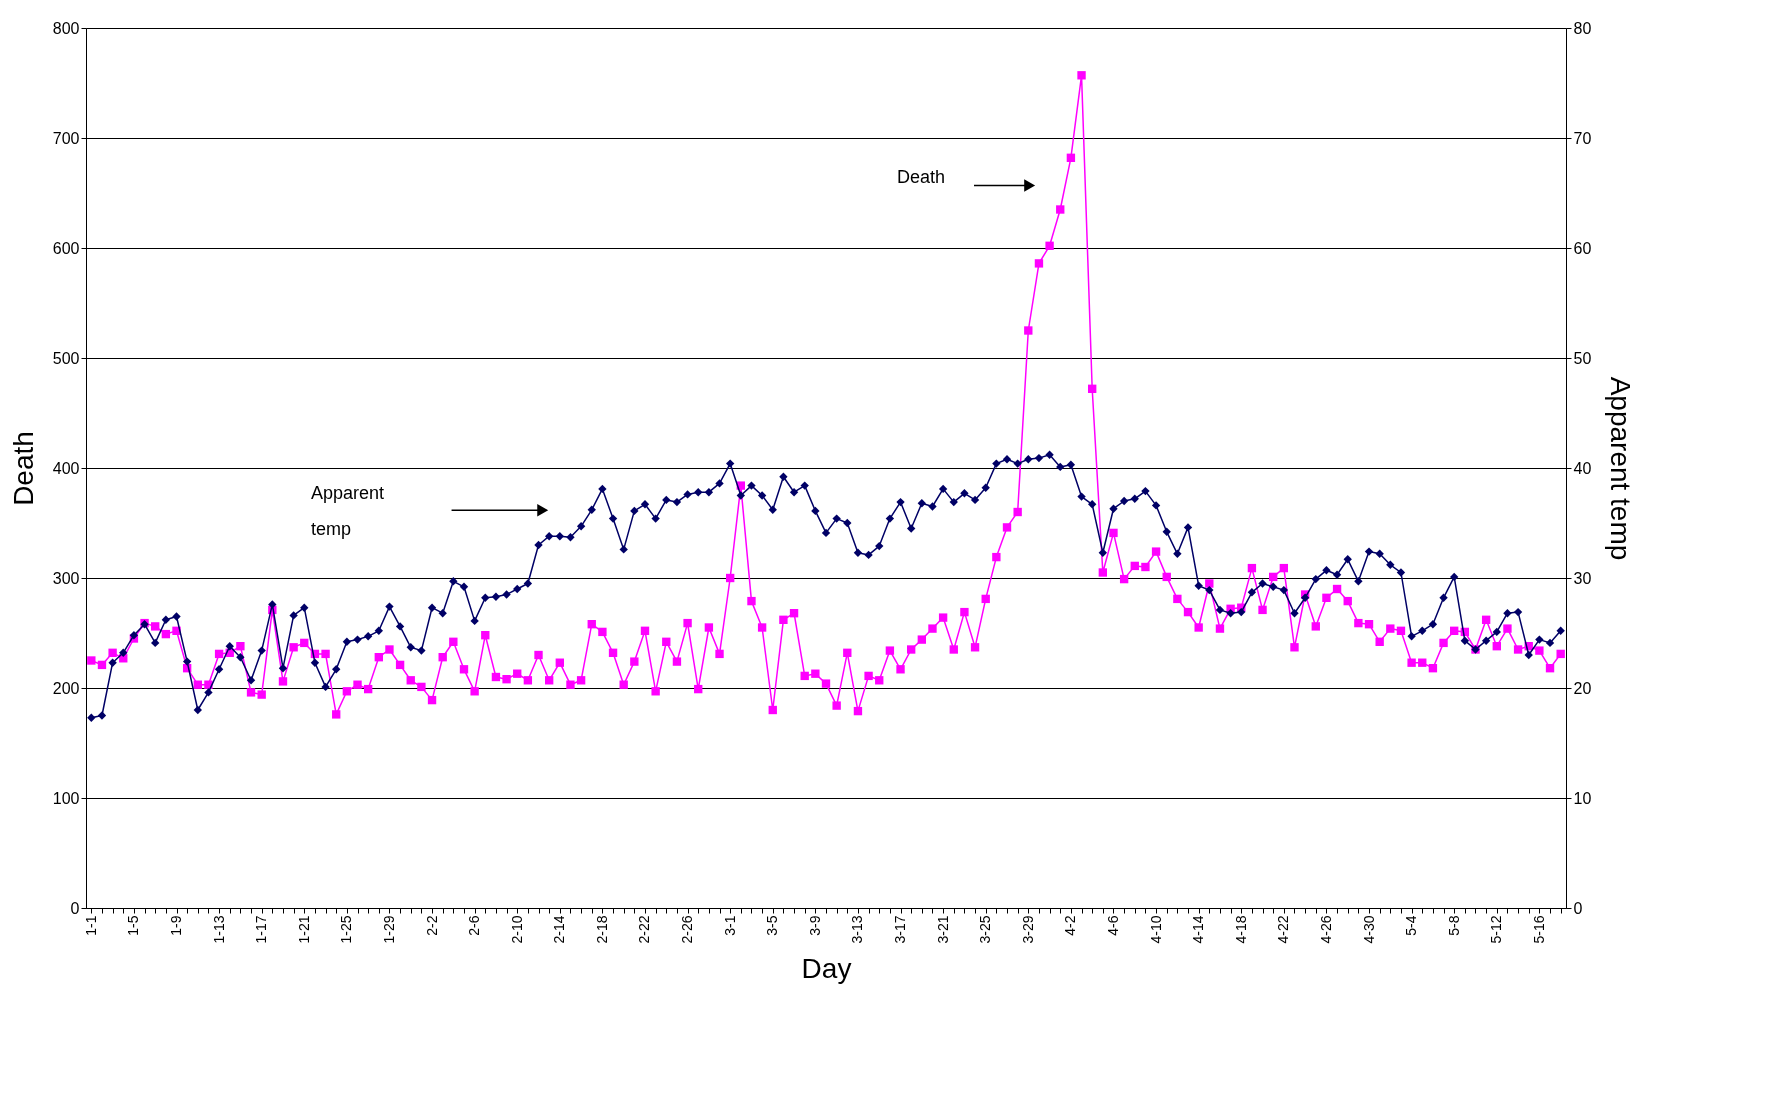 The width and height of the screenshot is (1782, 1115). I want to click on x-tick-label: 2-10, so click(516, 929).